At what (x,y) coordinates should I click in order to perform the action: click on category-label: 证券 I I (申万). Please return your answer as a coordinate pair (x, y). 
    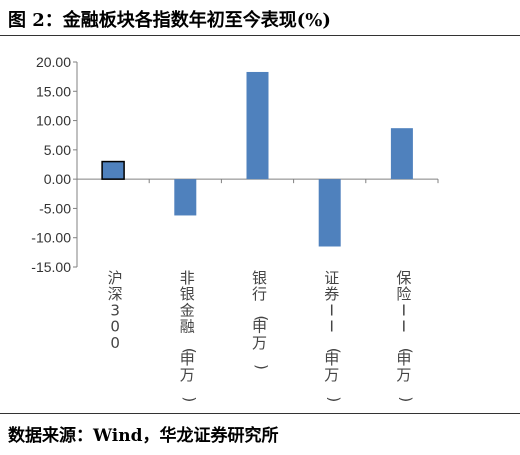
    Looking at the image, I should click on (333, 335).